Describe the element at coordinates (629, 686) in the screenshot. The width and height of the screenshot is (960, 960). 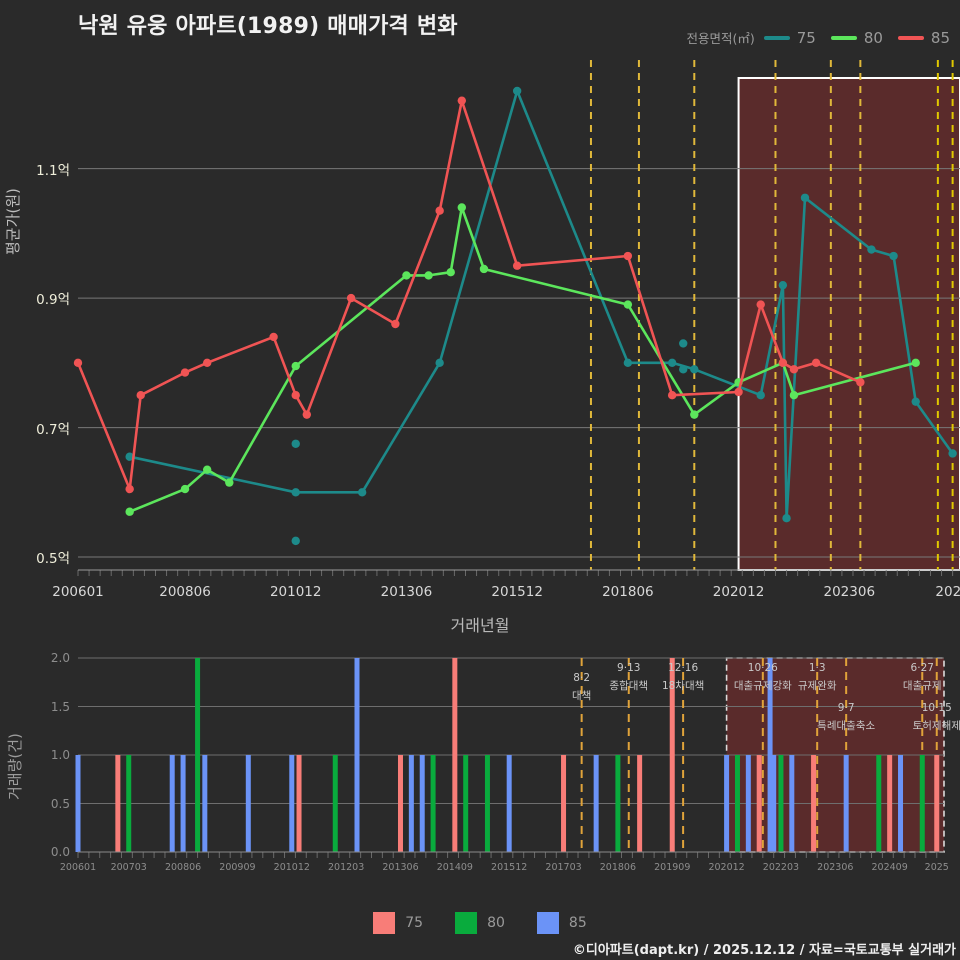
I see `policy-name-label: 종합대책` at that location.